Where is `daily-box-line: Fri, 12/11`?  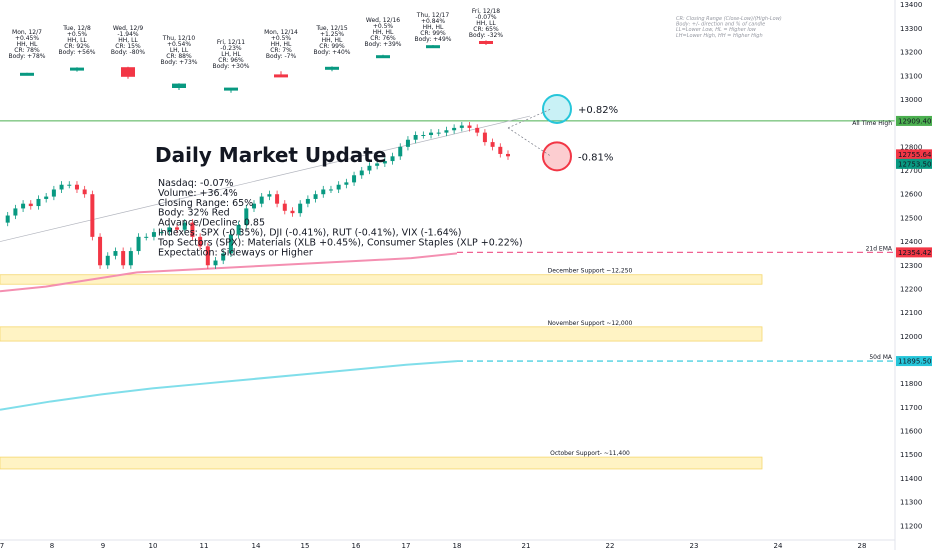 daily-box-line: Fri, 12/11 is located at coordinates (231, 42).